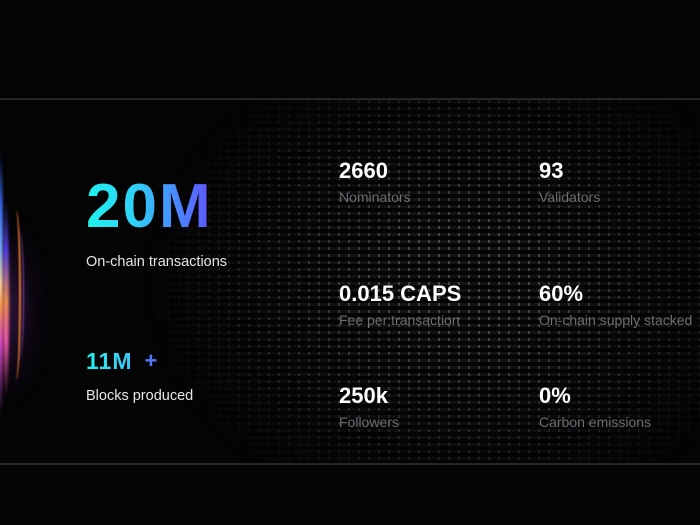 This screenshot has width=700, height=525. Describe the element at coordinates (555, 395) in the screenshot. I see `stat-value: 0%` at that location.